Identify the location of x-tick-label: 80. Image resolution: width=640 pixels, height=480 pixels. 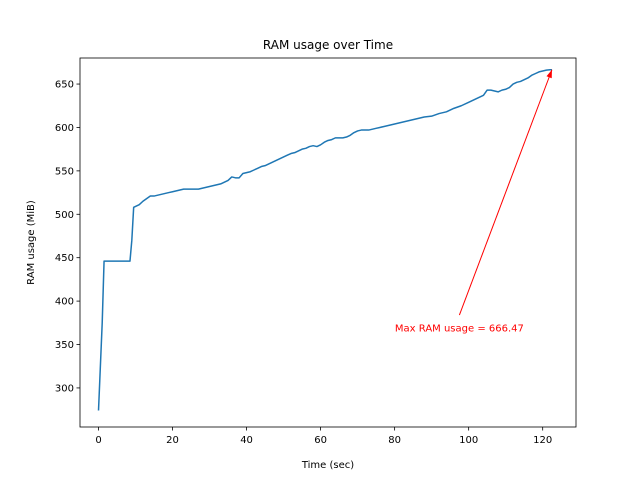
(394, 440).